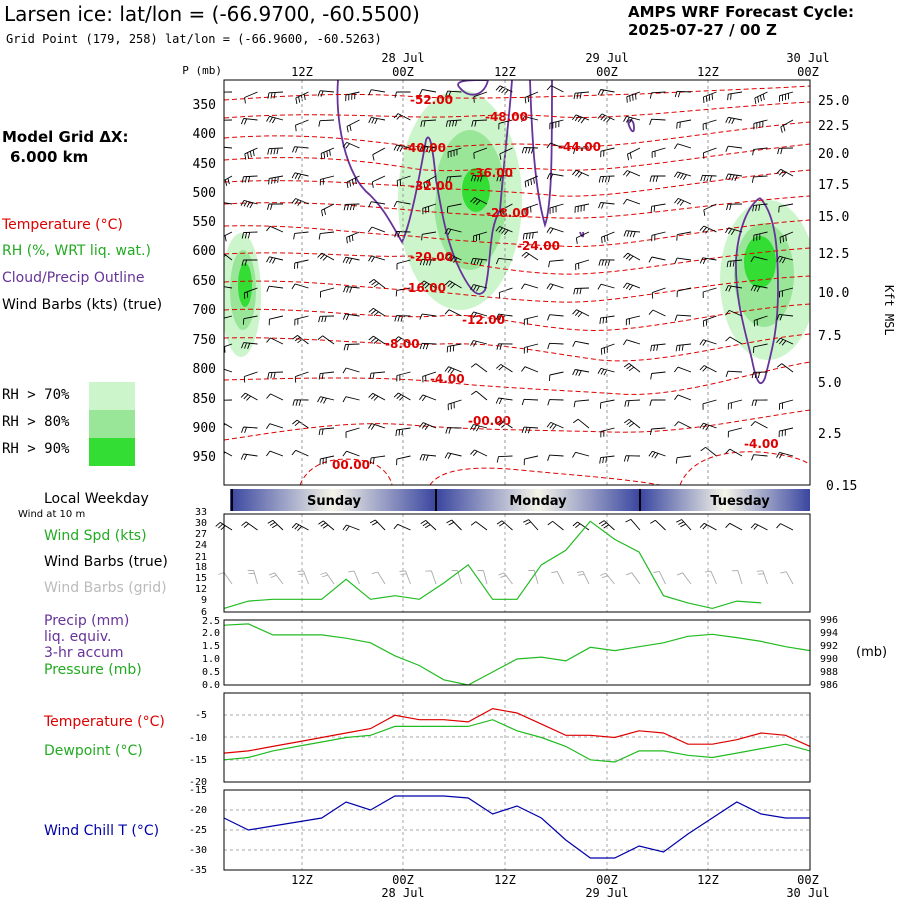 The height and width of the screenshot is (900, 900). Describe the element at coordinates (204, 251) in the screenshot. I see `svg-text: 600` at that location.